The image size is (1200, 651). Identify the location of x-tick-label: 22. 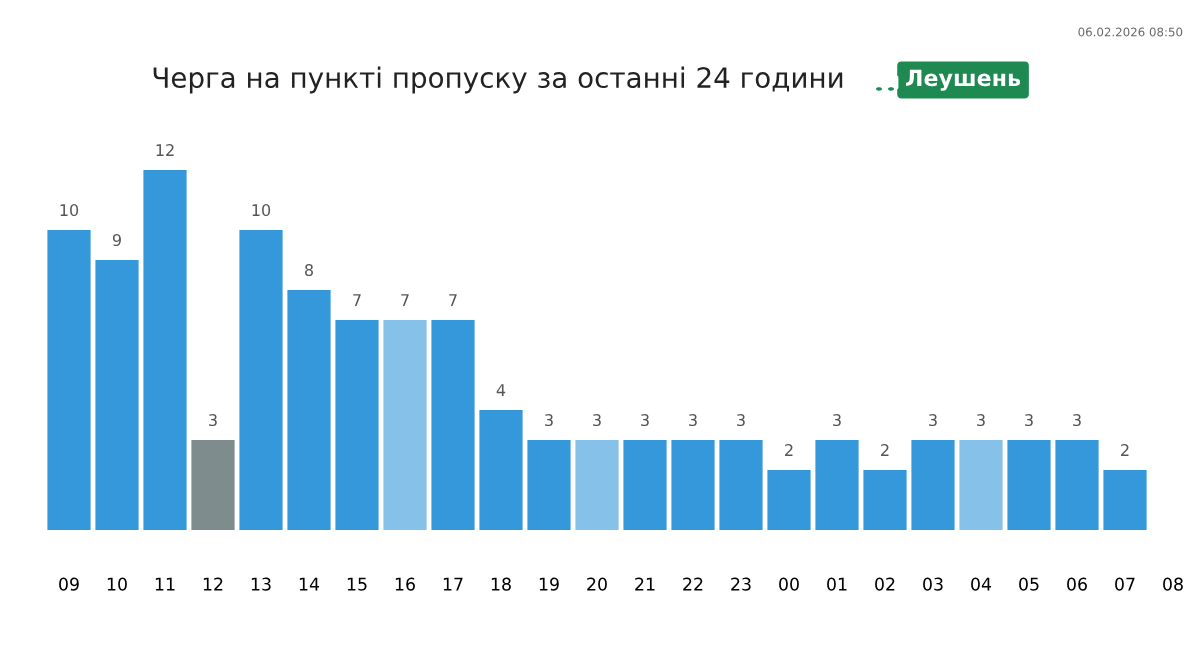
(693, 584).